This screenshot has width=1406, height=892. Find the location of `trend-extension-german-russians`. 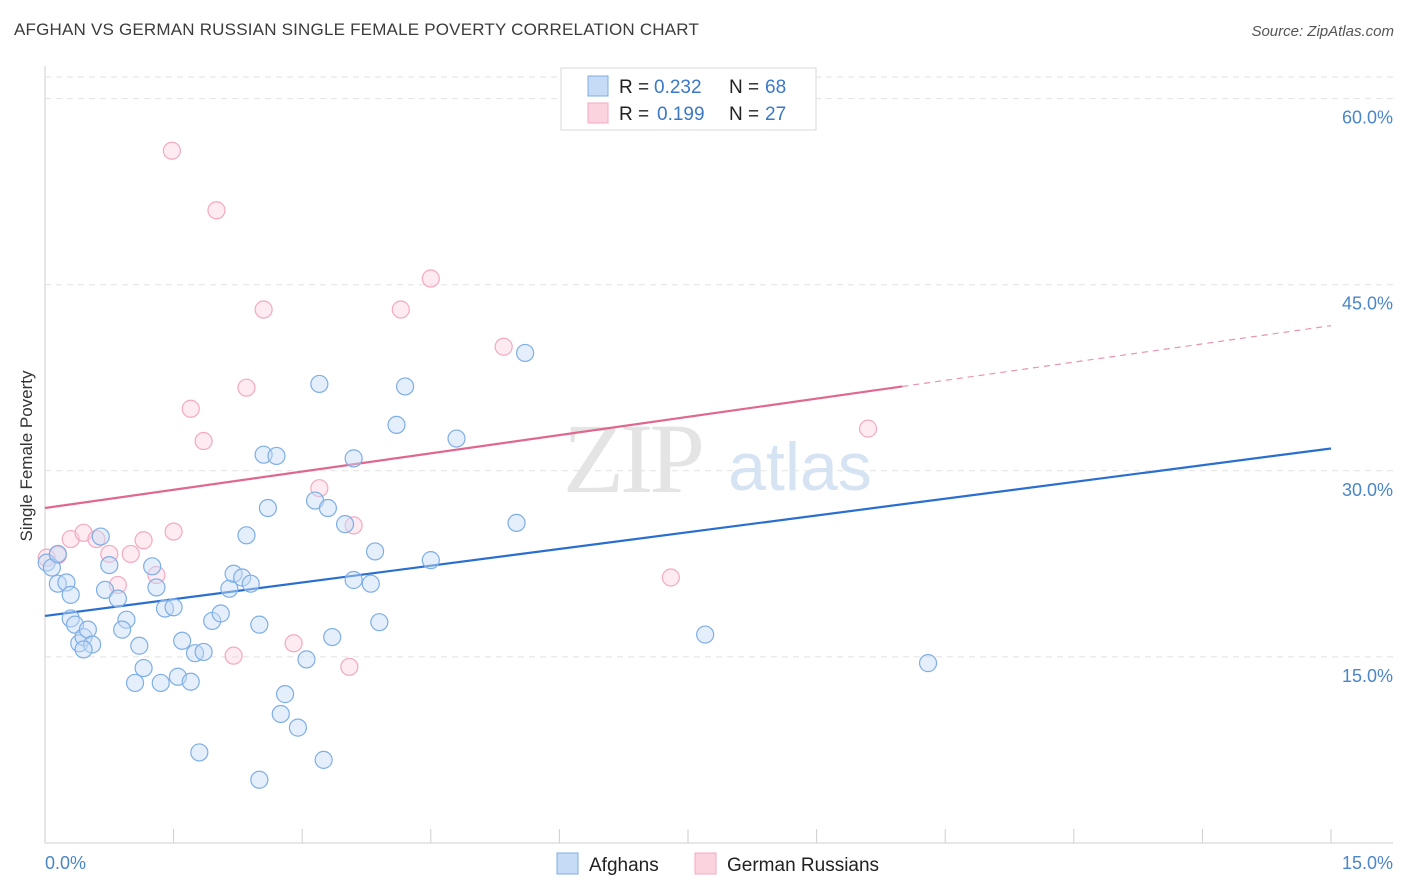

trend-extension-german-russians is located at coordinates (1117, 356).